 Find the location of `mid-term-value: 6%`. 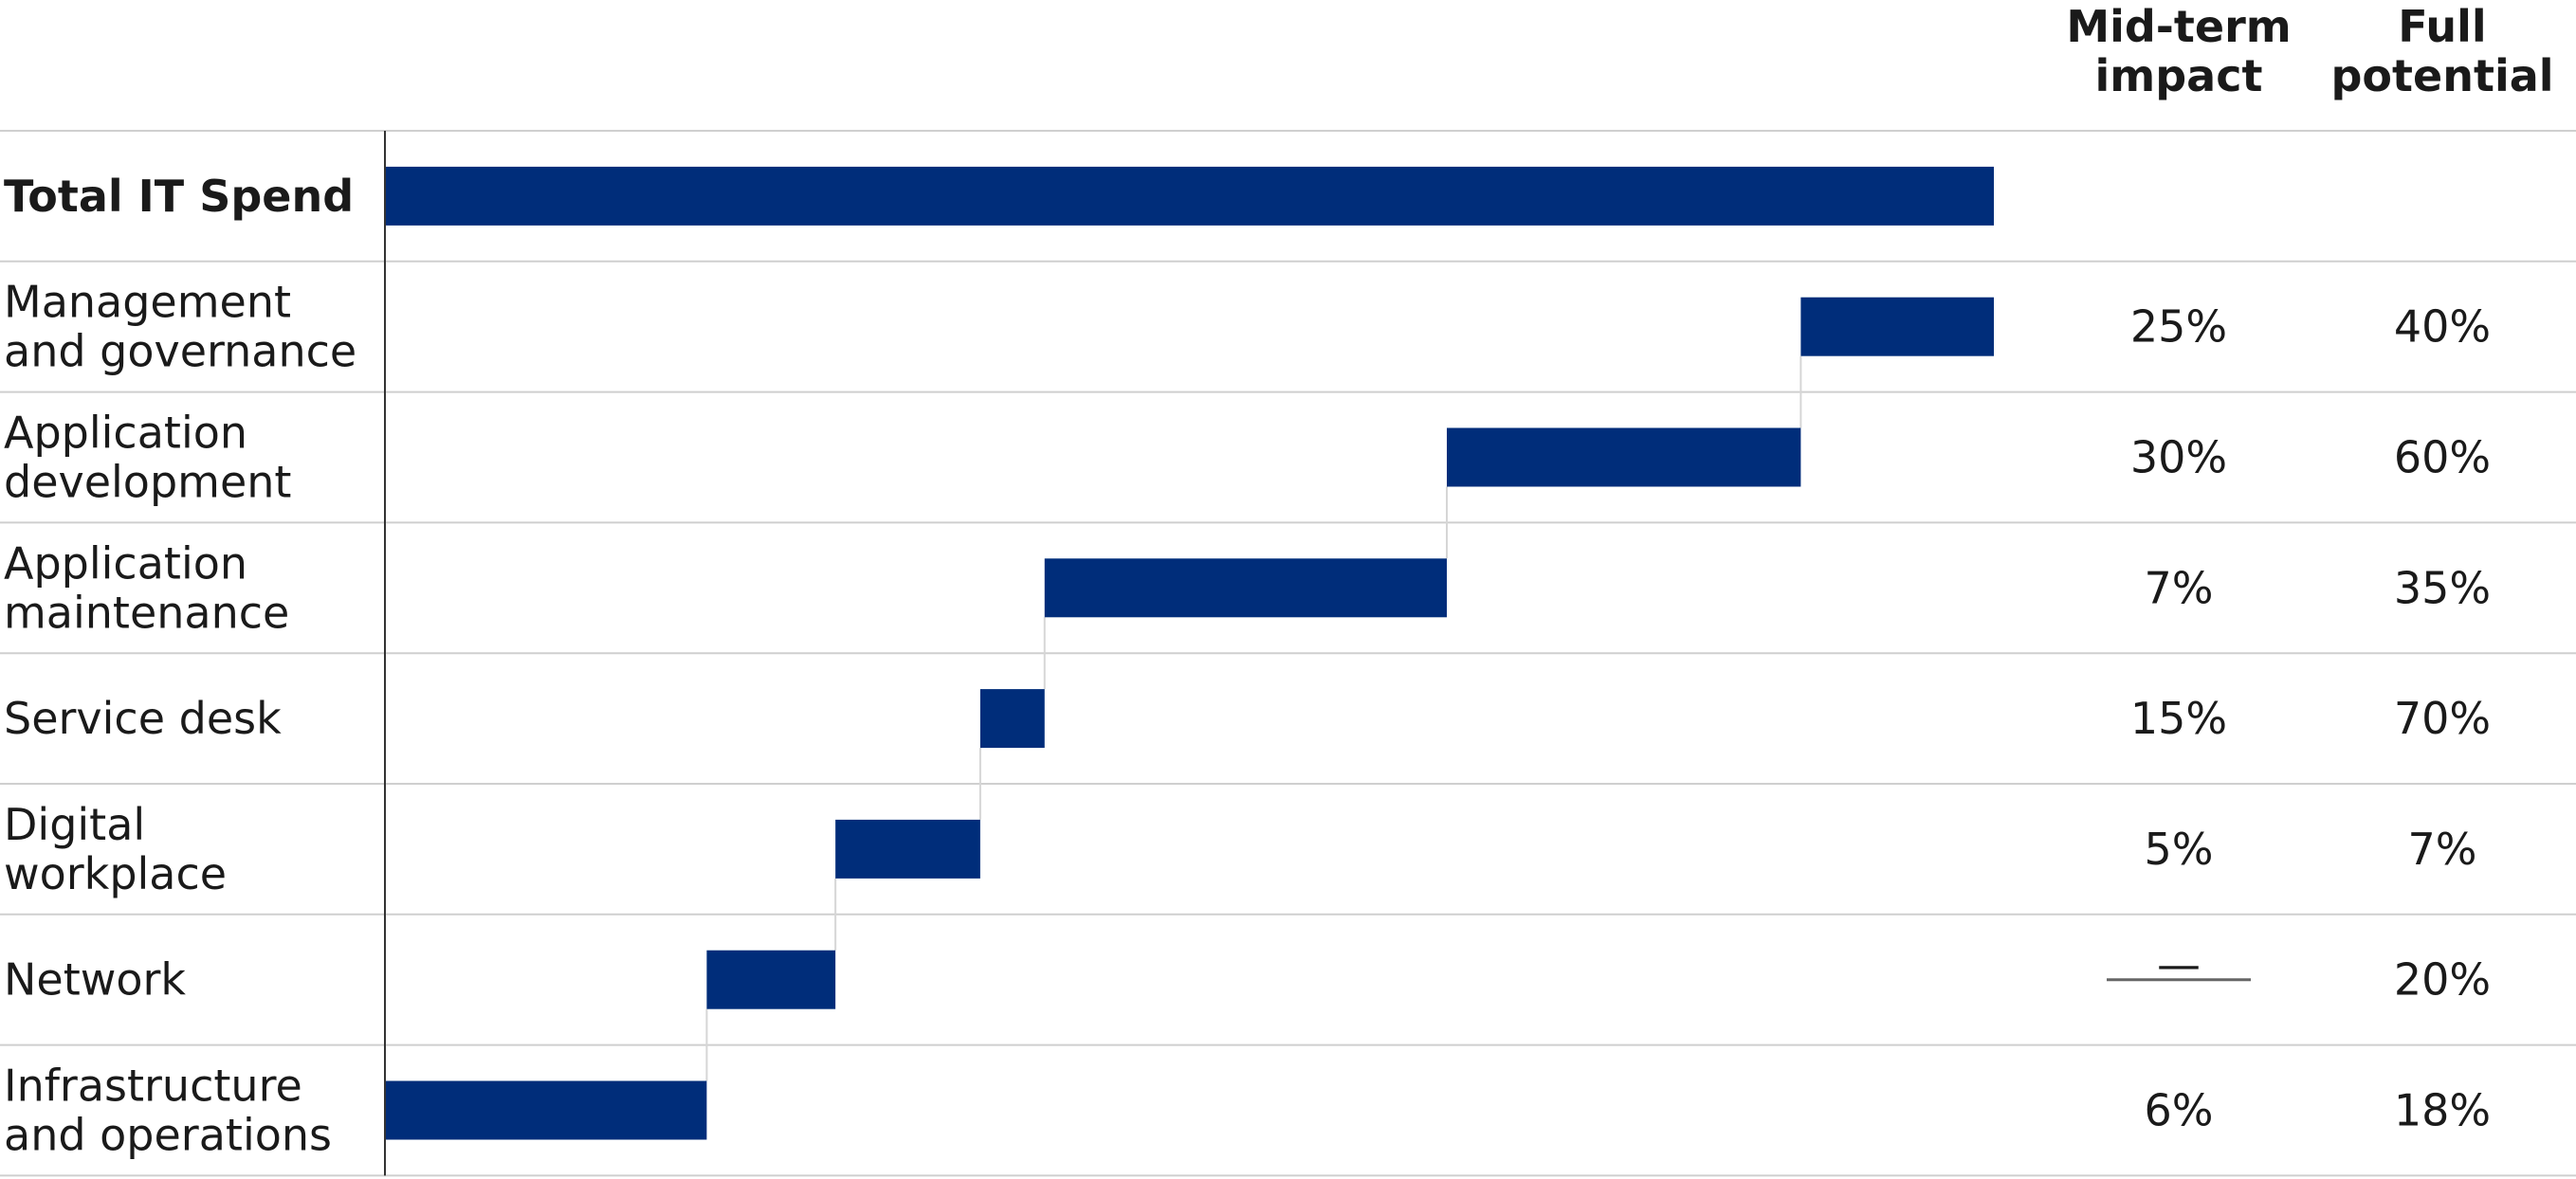

mid-term-value: 6% is located at coordinates (2179, 1110).